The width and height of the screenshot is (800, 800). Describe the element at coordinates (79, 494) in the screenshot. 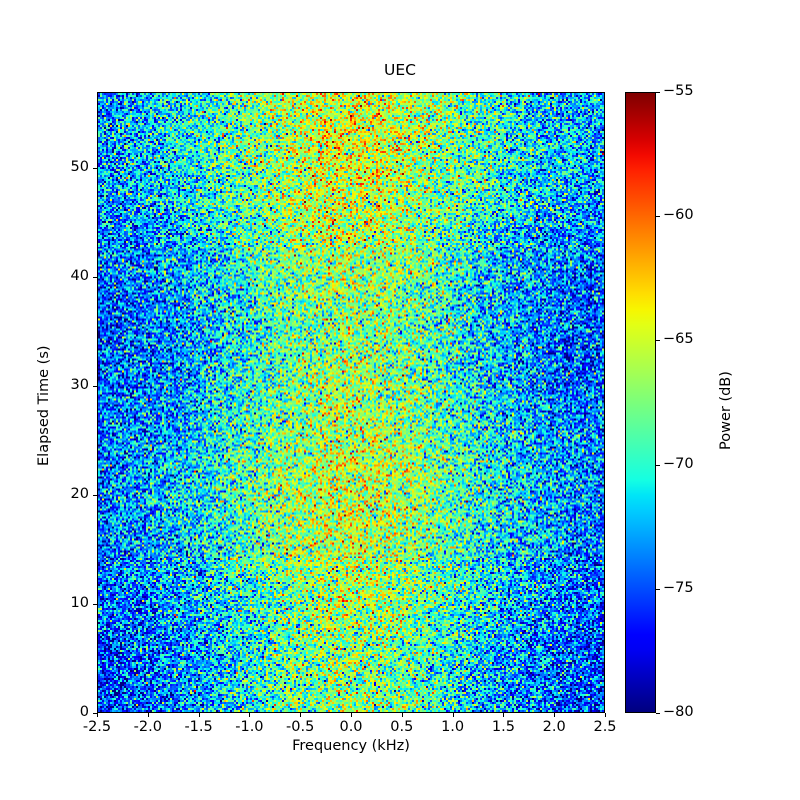

I see `y-tick-label: 20` at that location.